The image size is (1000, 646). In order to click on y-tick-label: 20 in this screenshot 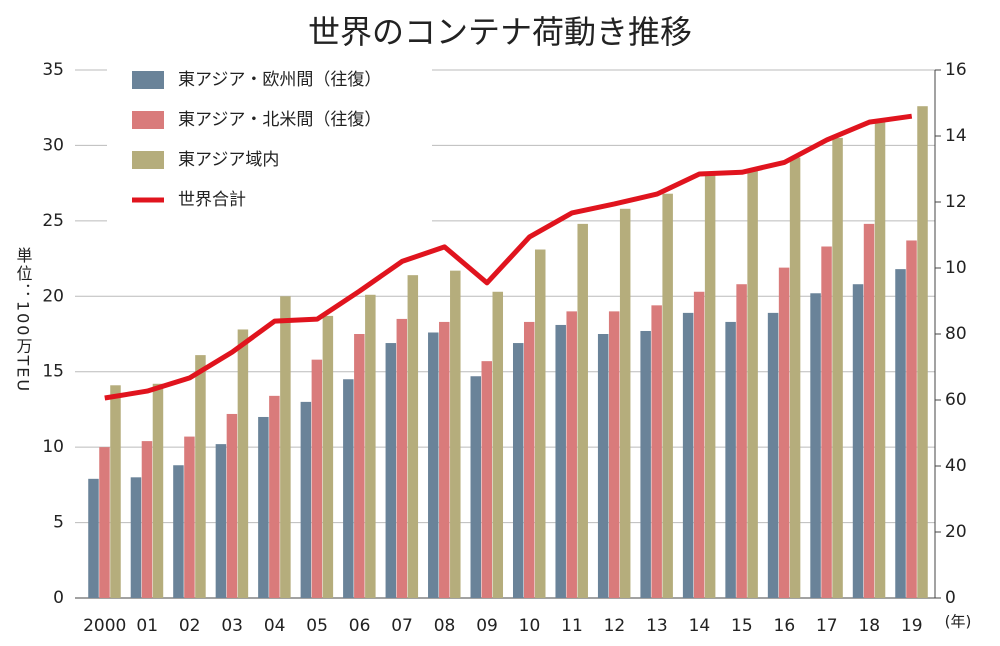, I will do `click(53, 296)`.